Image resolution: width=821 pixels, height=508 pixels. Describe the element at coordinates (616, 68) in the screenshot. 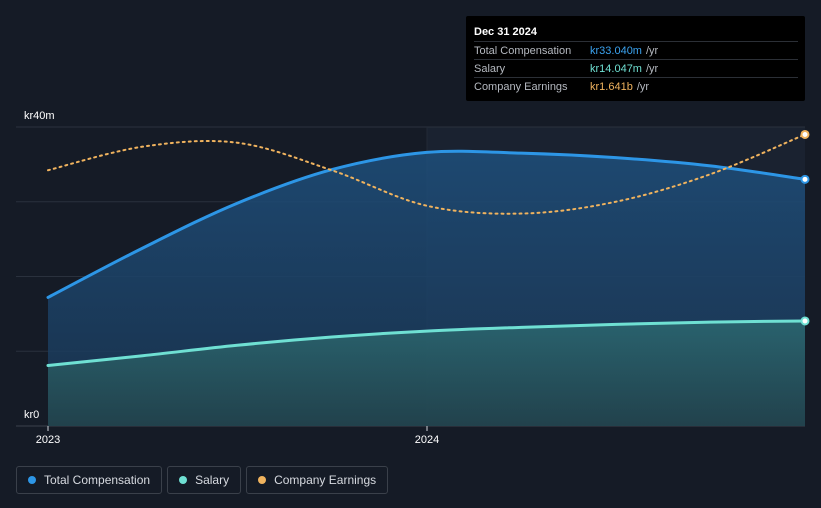

I see `tooltip-value: kr14.047m` at that location.